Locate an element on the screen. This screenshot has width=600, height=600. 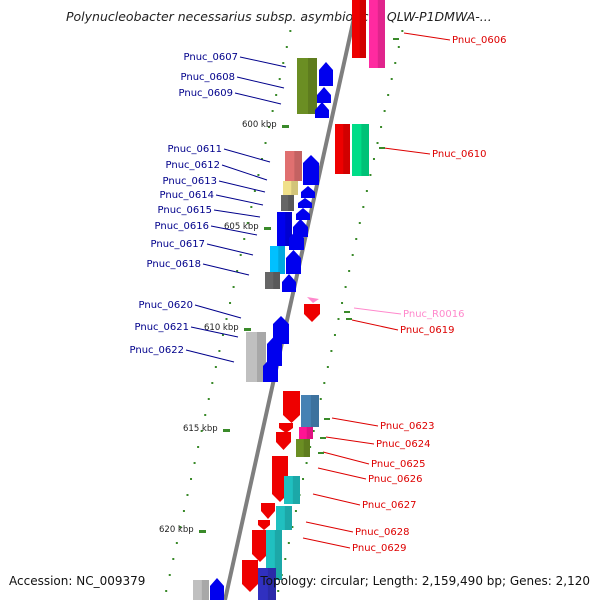
gene-pnuc-0624-block is located at coordinates (306, 433).